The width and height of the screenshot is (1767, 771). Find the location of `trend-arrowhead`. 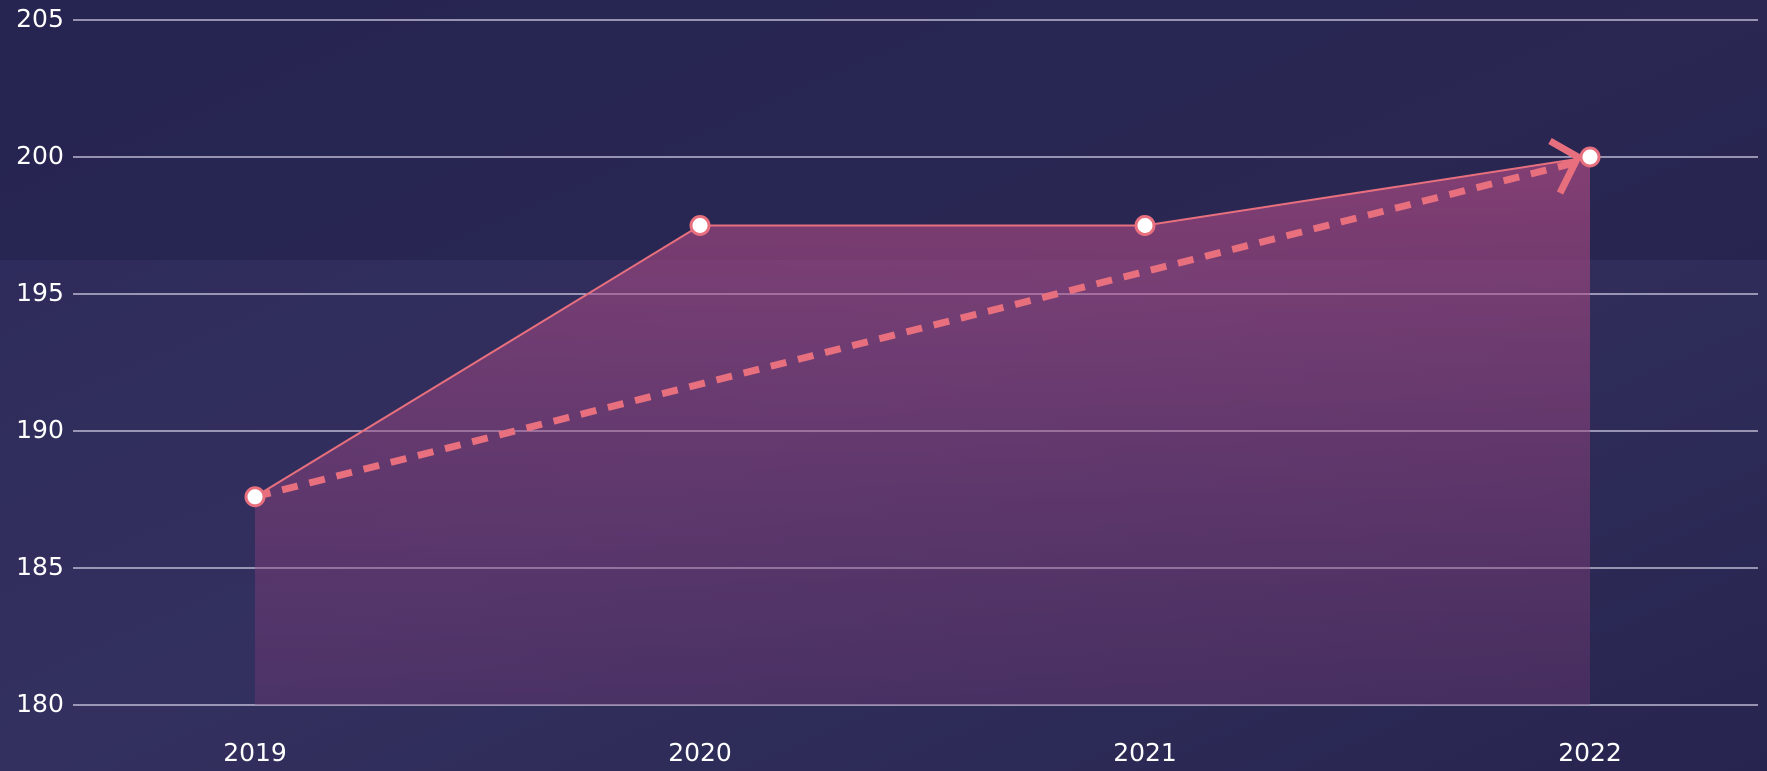

trend-arrowhead is located at coordinates (1565, 166).